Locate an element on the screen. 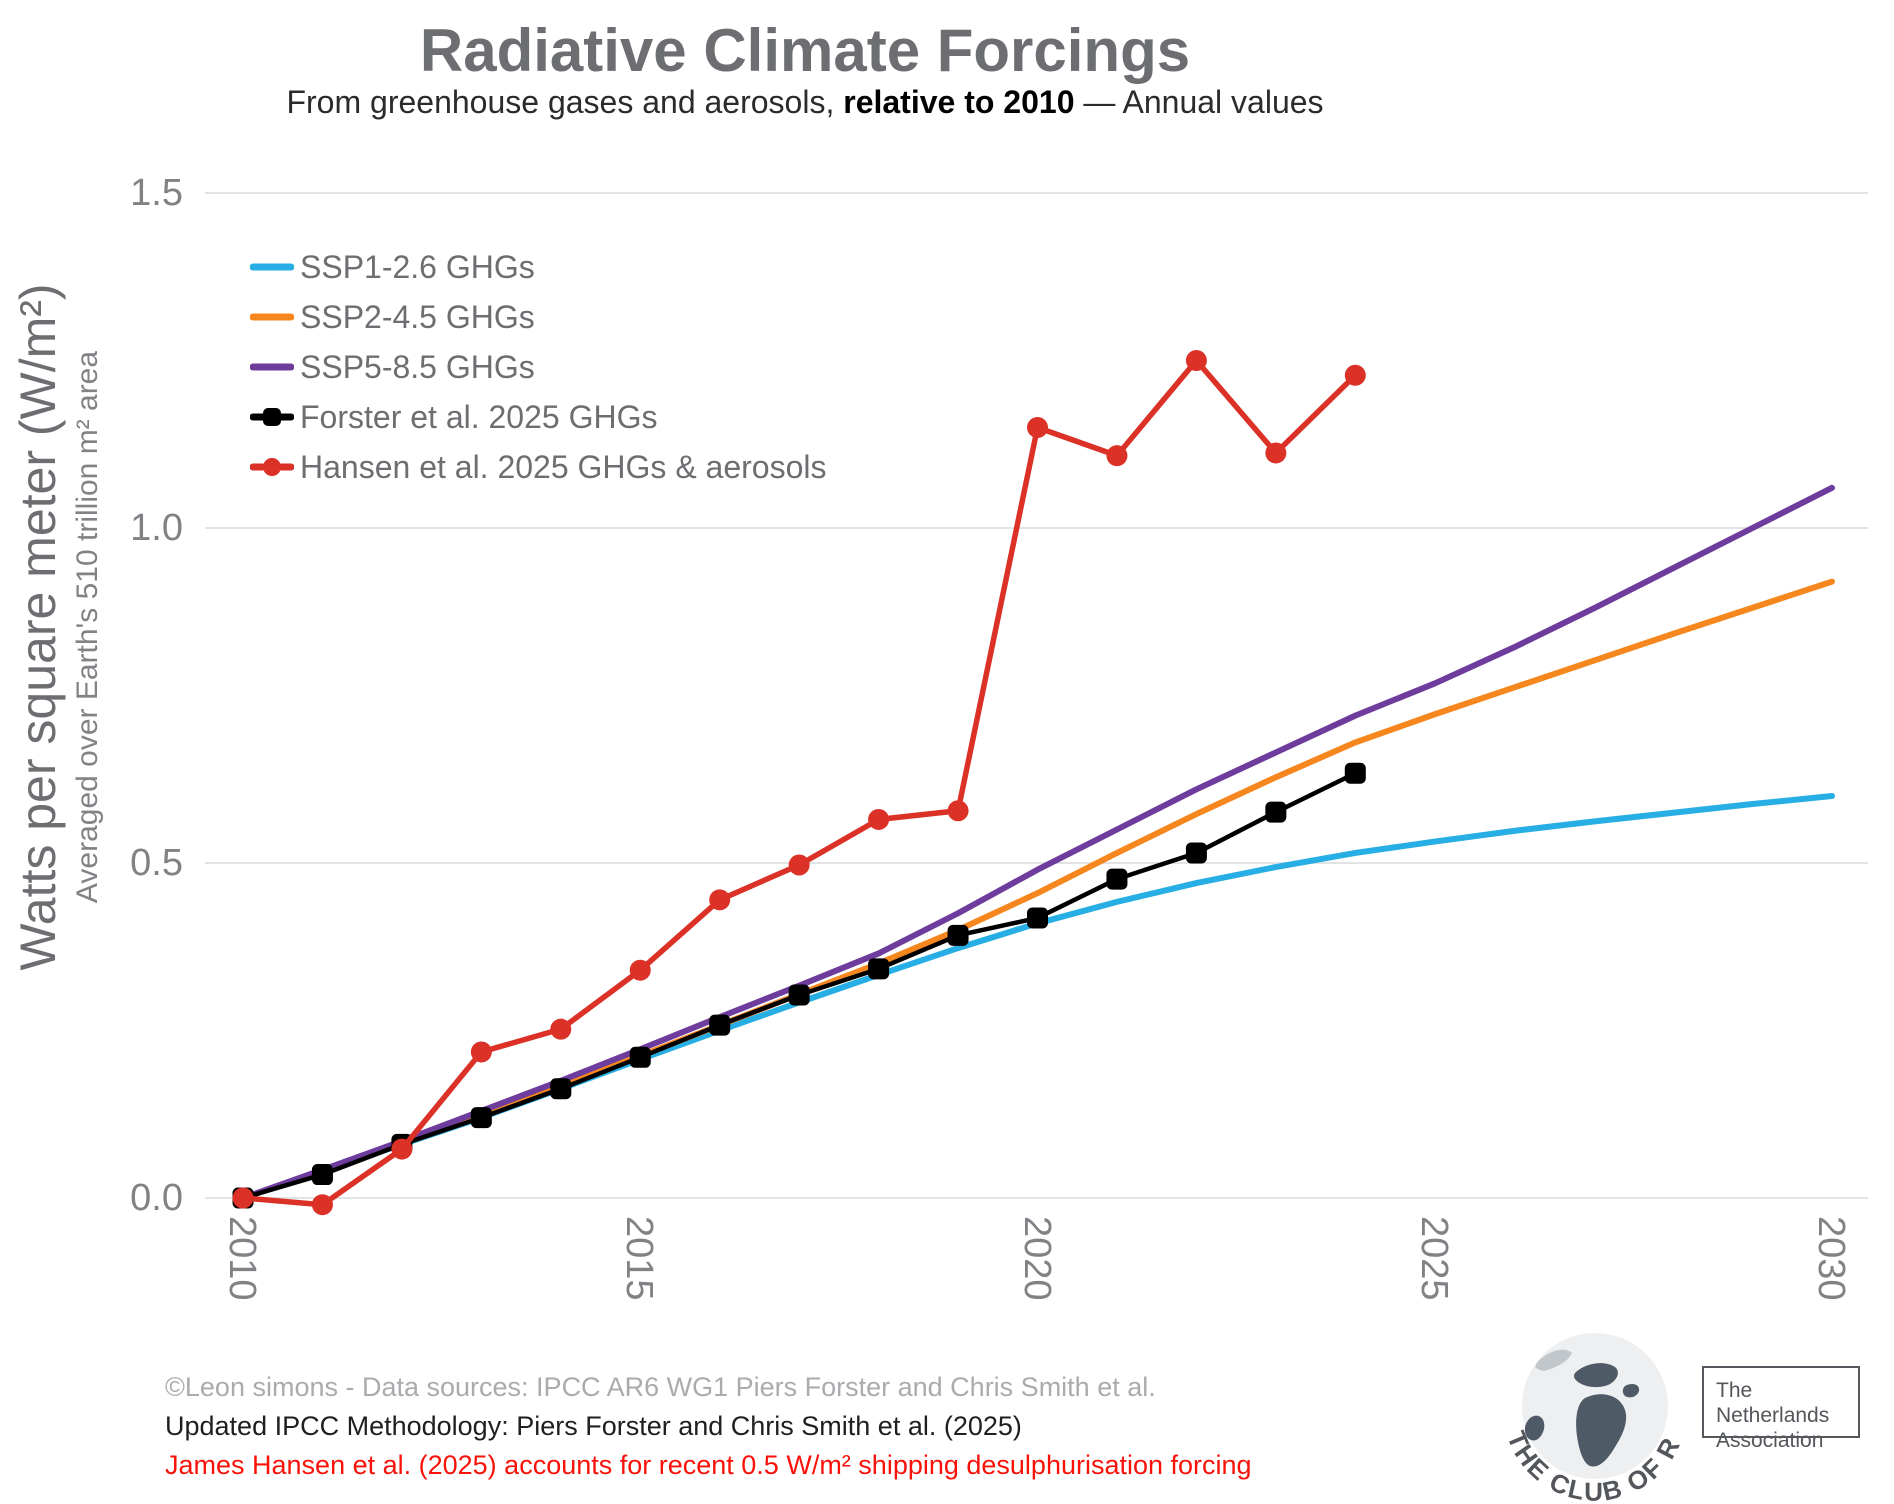  legend-label-forster-et-al-2025-ghgs: Forster et al. 2025 GHGs is located at coordinates (479, 416).